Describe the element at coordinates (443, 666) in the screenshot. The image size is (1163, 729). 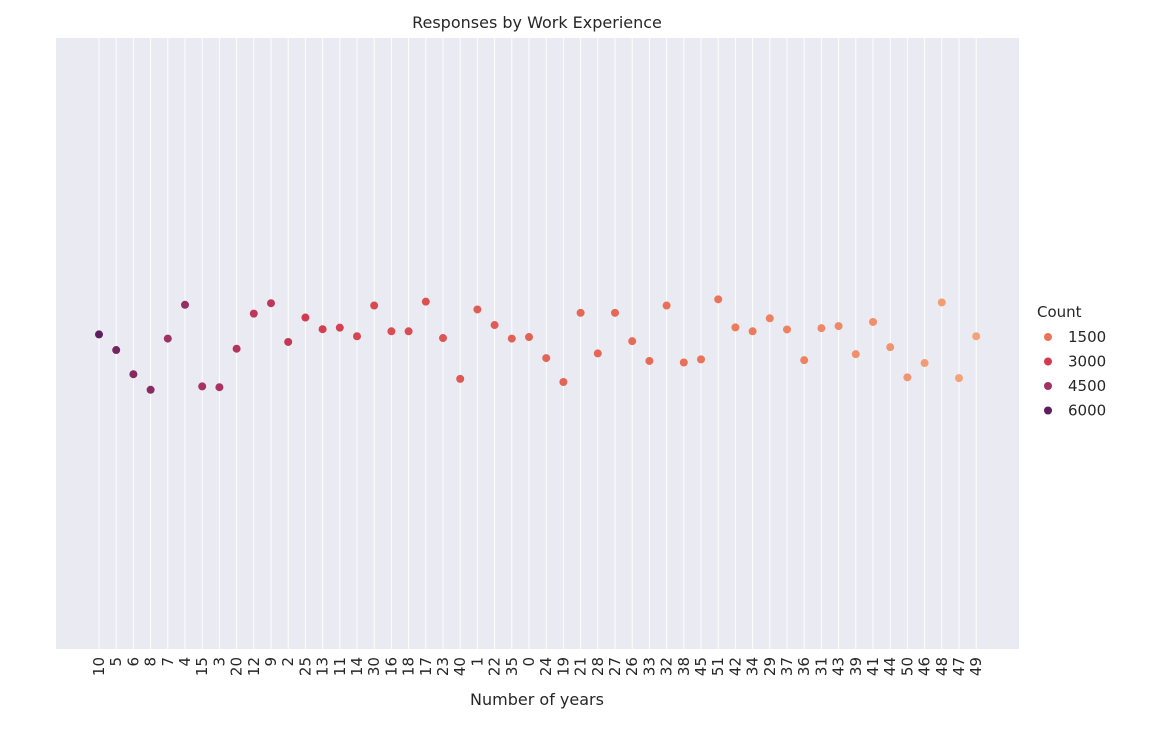
I see `x-tick-label: 23` at that location.